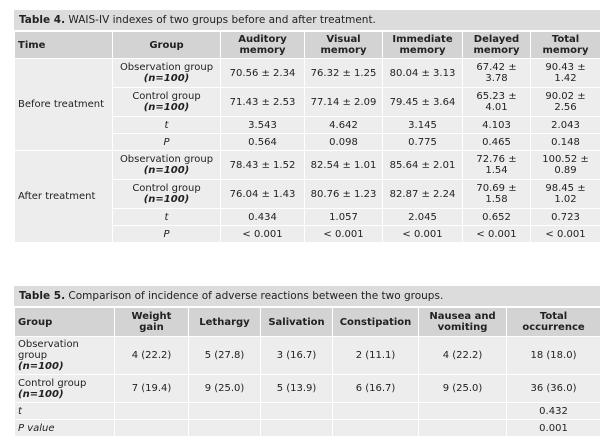 This screenshot has height=443, width=616. I want to click on header-cell: Total memory, so click(565, 45).